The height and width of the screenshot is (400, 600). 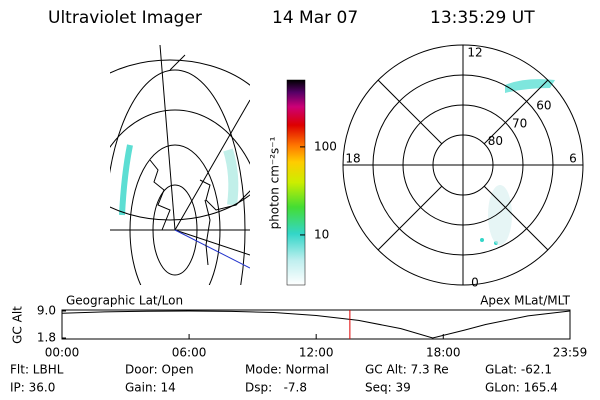 What do you see at coordinates (276, 388) in the screenshot?
I see `info-field: Dsp: -7.8` at bounding box center [276, 388].